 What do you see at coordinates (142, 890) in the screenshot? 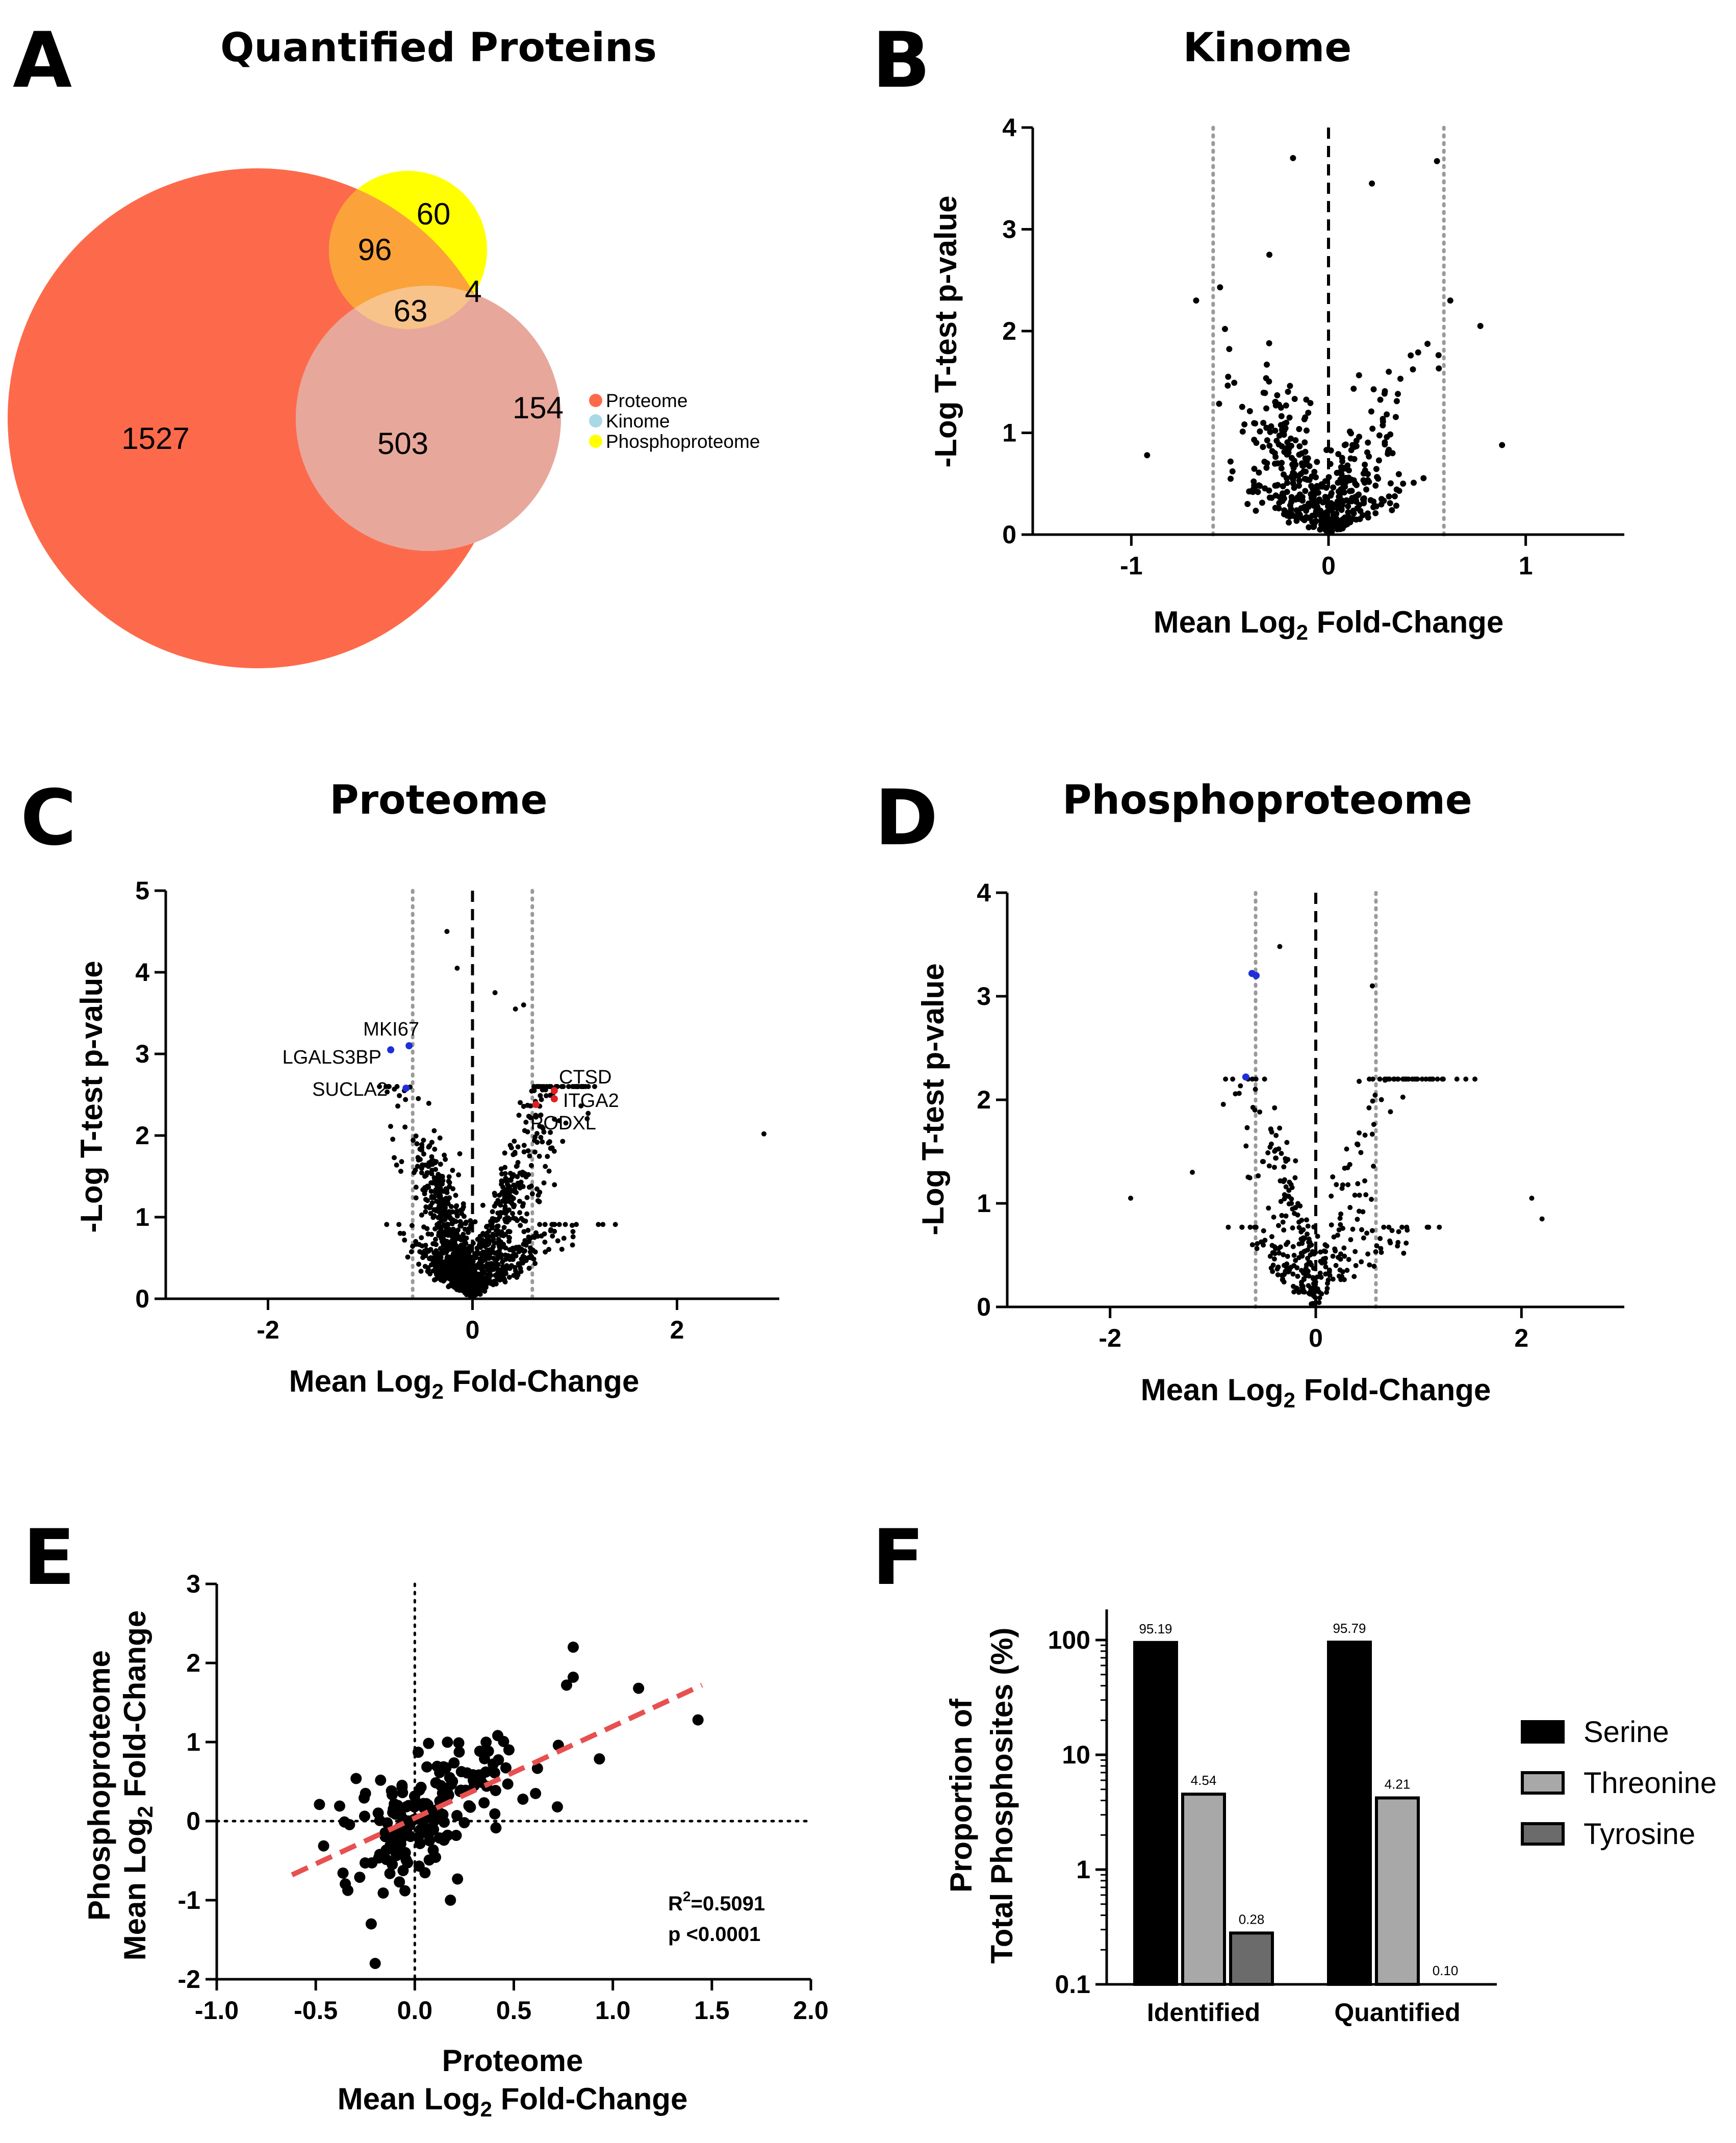
I see `proteome-ytick-label-5: 5` at bounding box center [142, 890].